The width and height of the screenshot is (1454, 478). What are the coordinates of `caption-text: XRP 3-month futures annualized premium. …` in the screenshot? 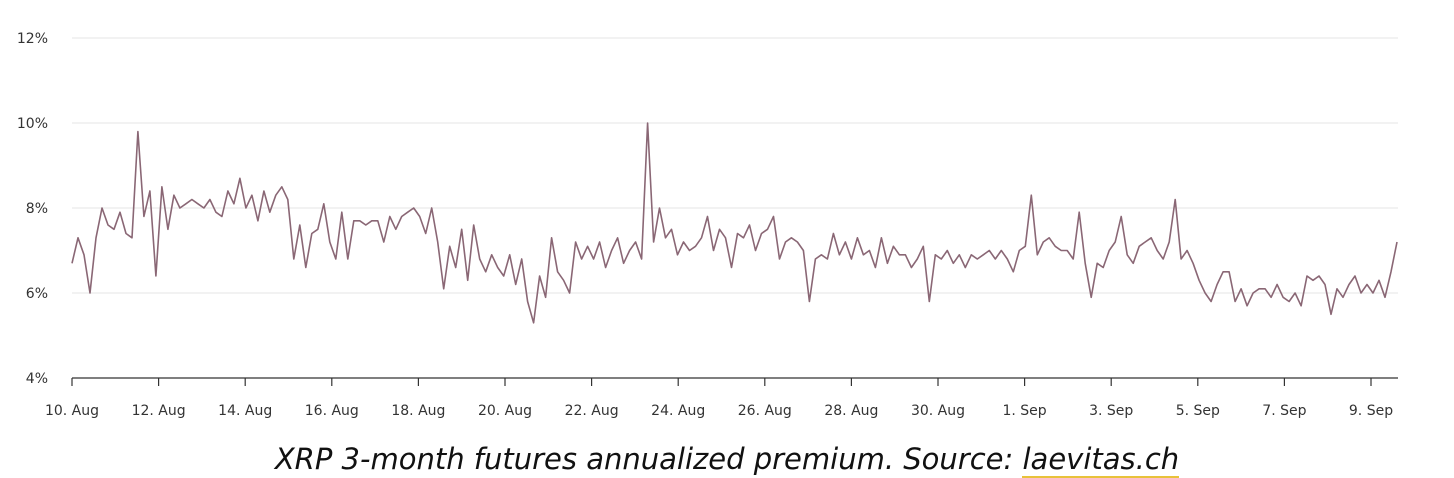 It's located at (648, 459).